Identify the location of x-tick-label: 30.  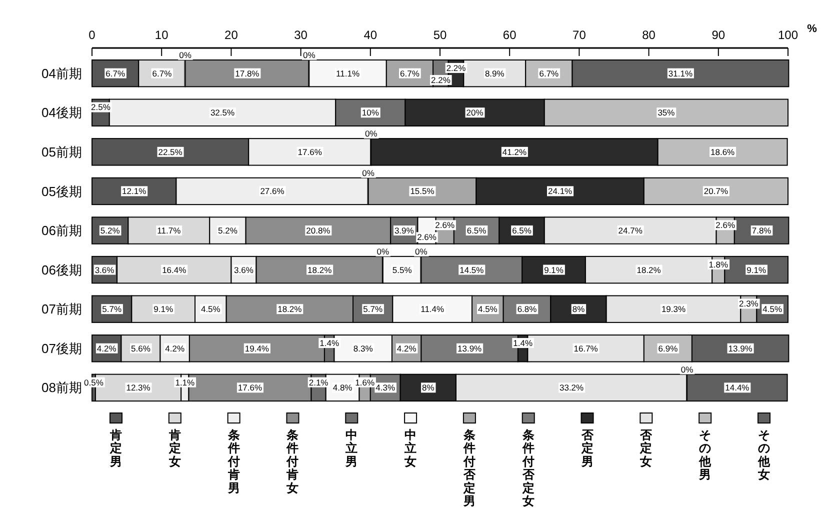
(301, 35).